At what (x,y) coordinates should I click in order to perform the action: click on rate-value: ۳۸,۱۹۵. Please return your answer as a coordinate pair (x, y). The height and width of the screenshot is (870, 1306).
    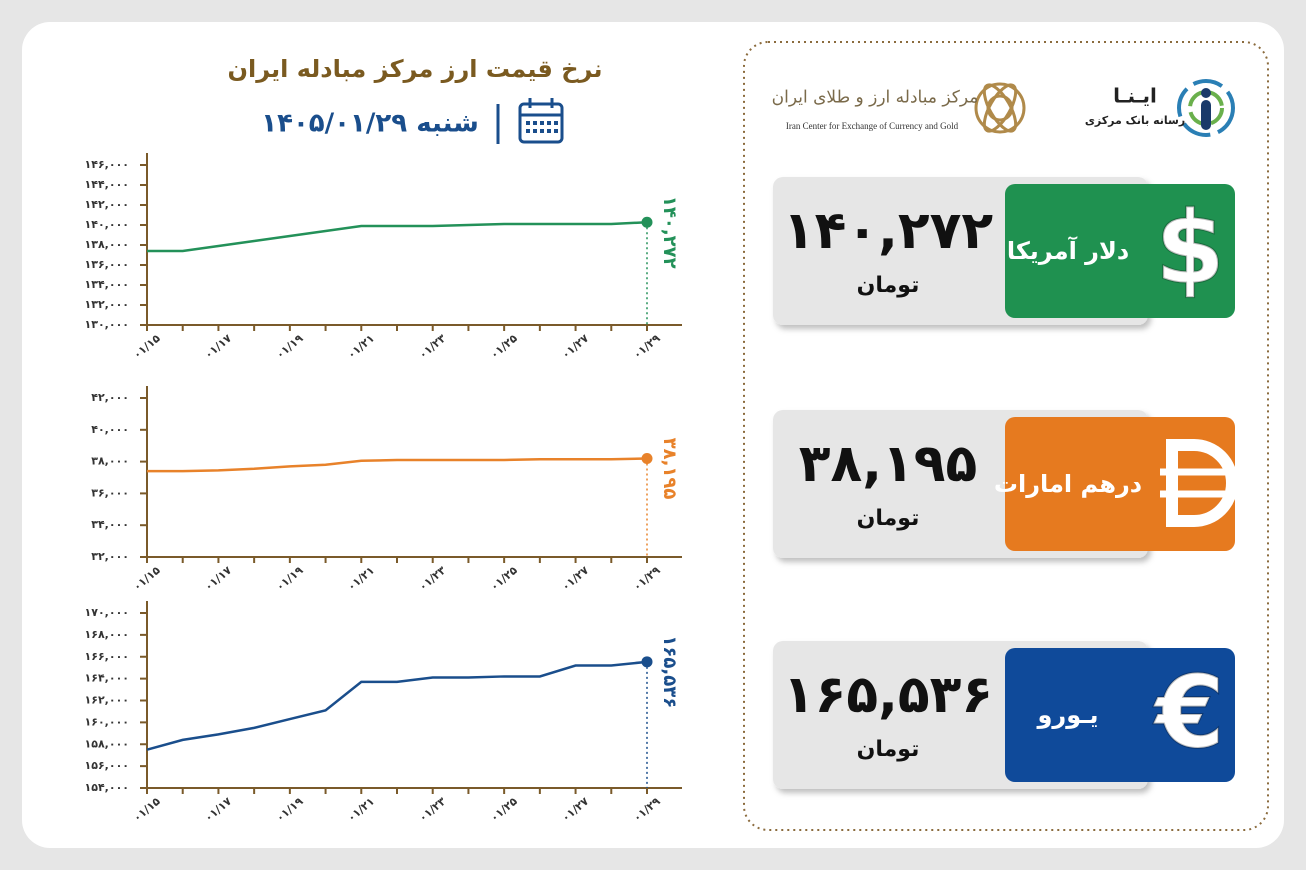
    Looking at the image, I should click on (888, 464).